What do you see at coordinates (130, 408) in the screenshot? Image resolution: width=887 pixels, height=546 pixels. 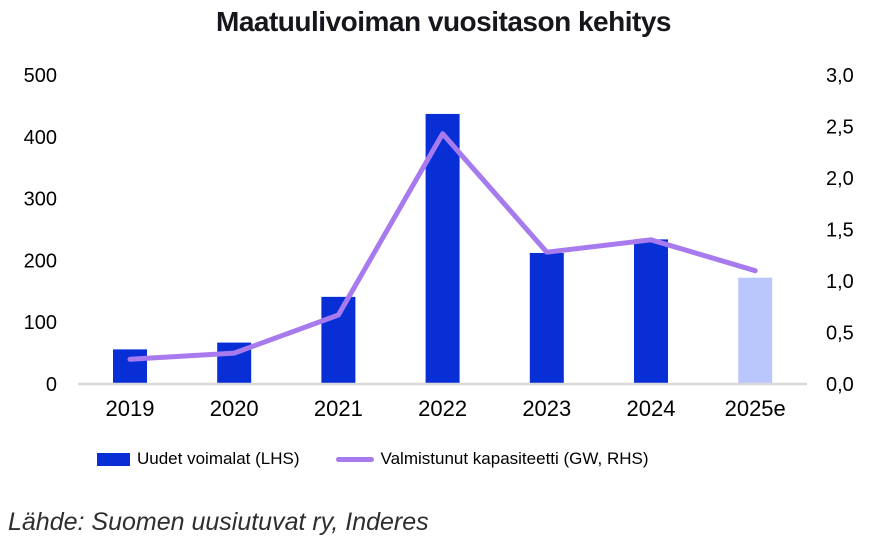 I see `x-axis-category-label: 2019` at bounding box center [130, 408].